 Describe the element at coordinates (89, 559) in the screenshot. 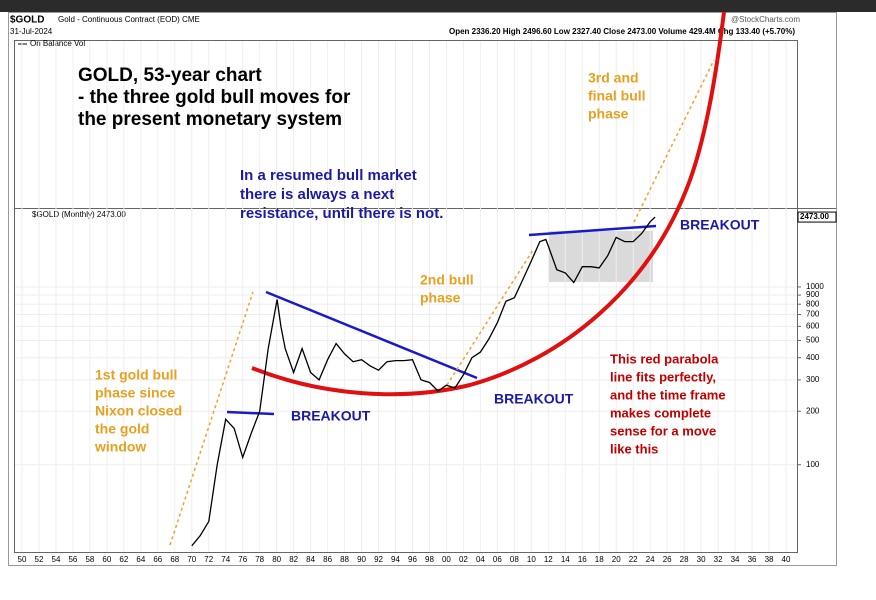

I see `x-tick-label: 58` at that location.